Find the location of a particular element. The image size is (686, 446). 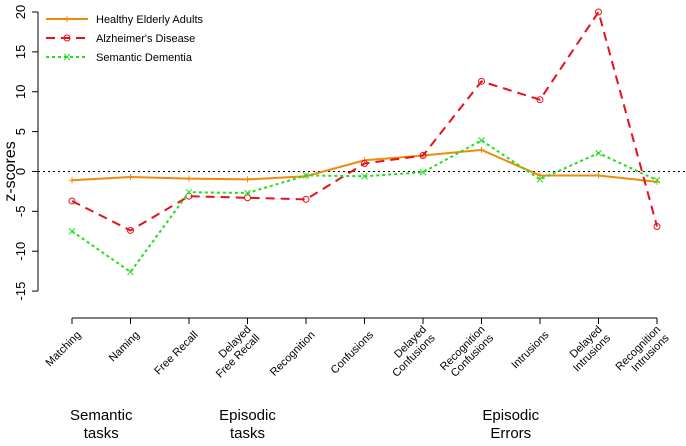

x-tick-label-line: Naming is located at coordinates (124, 346).